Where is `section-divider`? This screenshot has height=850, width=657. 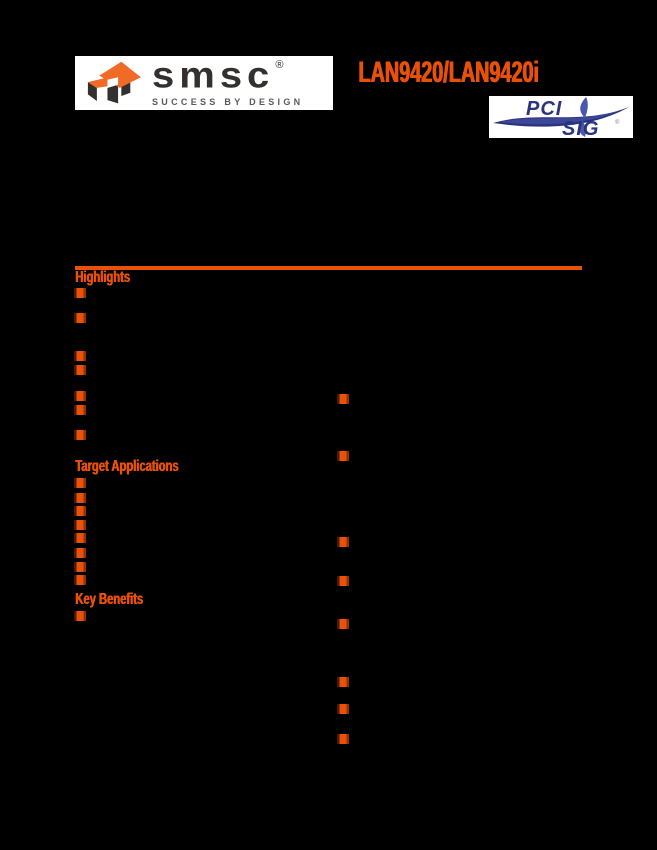 section-divider is located at coordinates (328, 268).